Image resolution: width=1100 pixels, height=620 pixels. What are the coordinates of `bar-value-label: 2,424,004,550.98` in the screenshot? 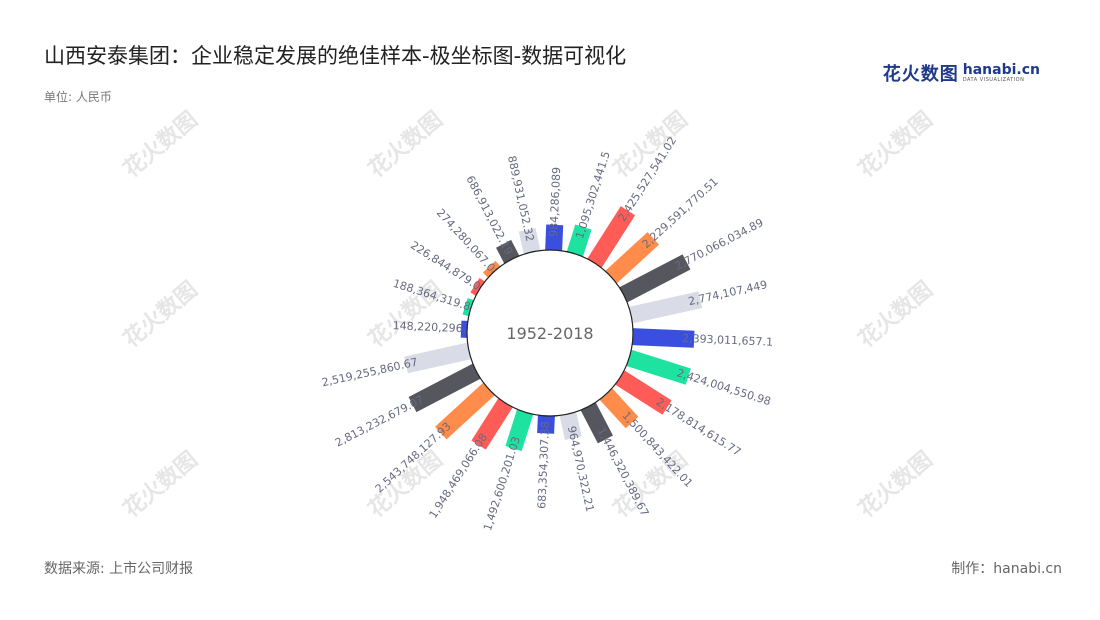 It's located at (723, 387).